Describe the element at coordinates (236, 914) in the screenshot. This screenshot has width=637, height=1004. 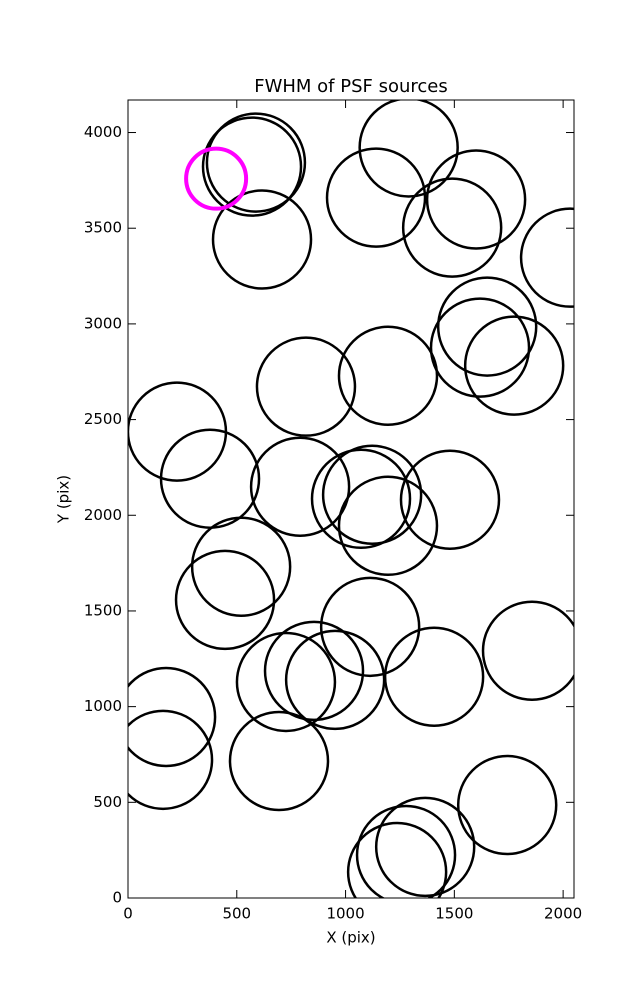
I see `x-tick-label: 500` at that location.